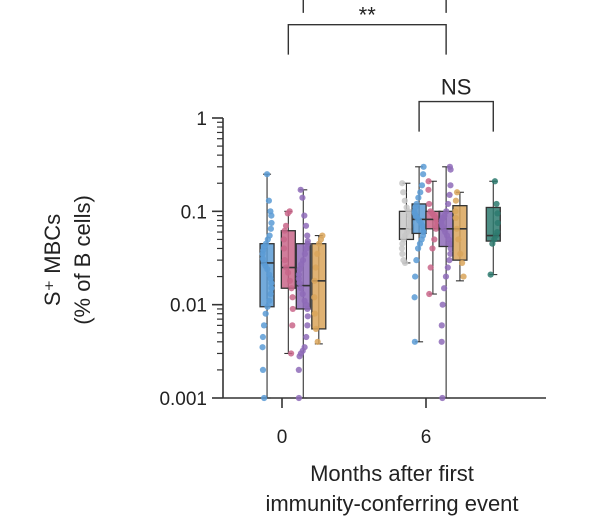 The height and width of the screenshot is (528, 614). I want to click on sig-label-1: **, so click(368, 15).